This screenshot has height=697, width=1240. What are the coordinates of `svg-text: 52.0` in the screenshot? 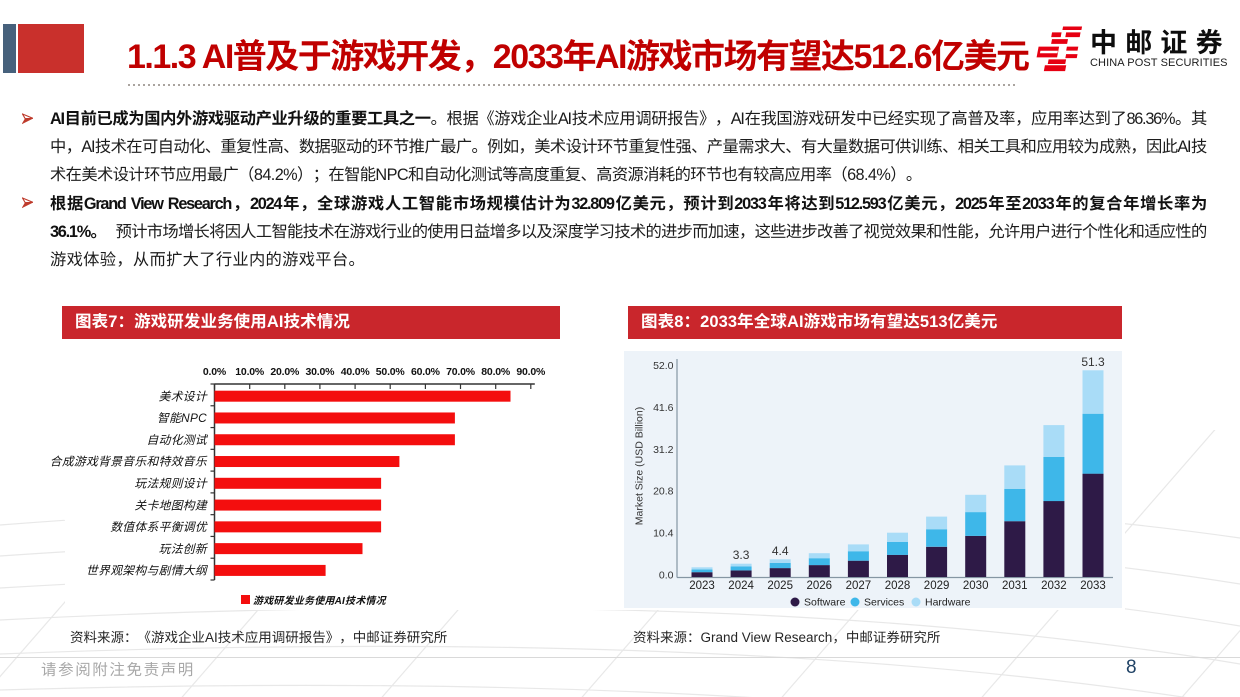 It's located at (663, 366).